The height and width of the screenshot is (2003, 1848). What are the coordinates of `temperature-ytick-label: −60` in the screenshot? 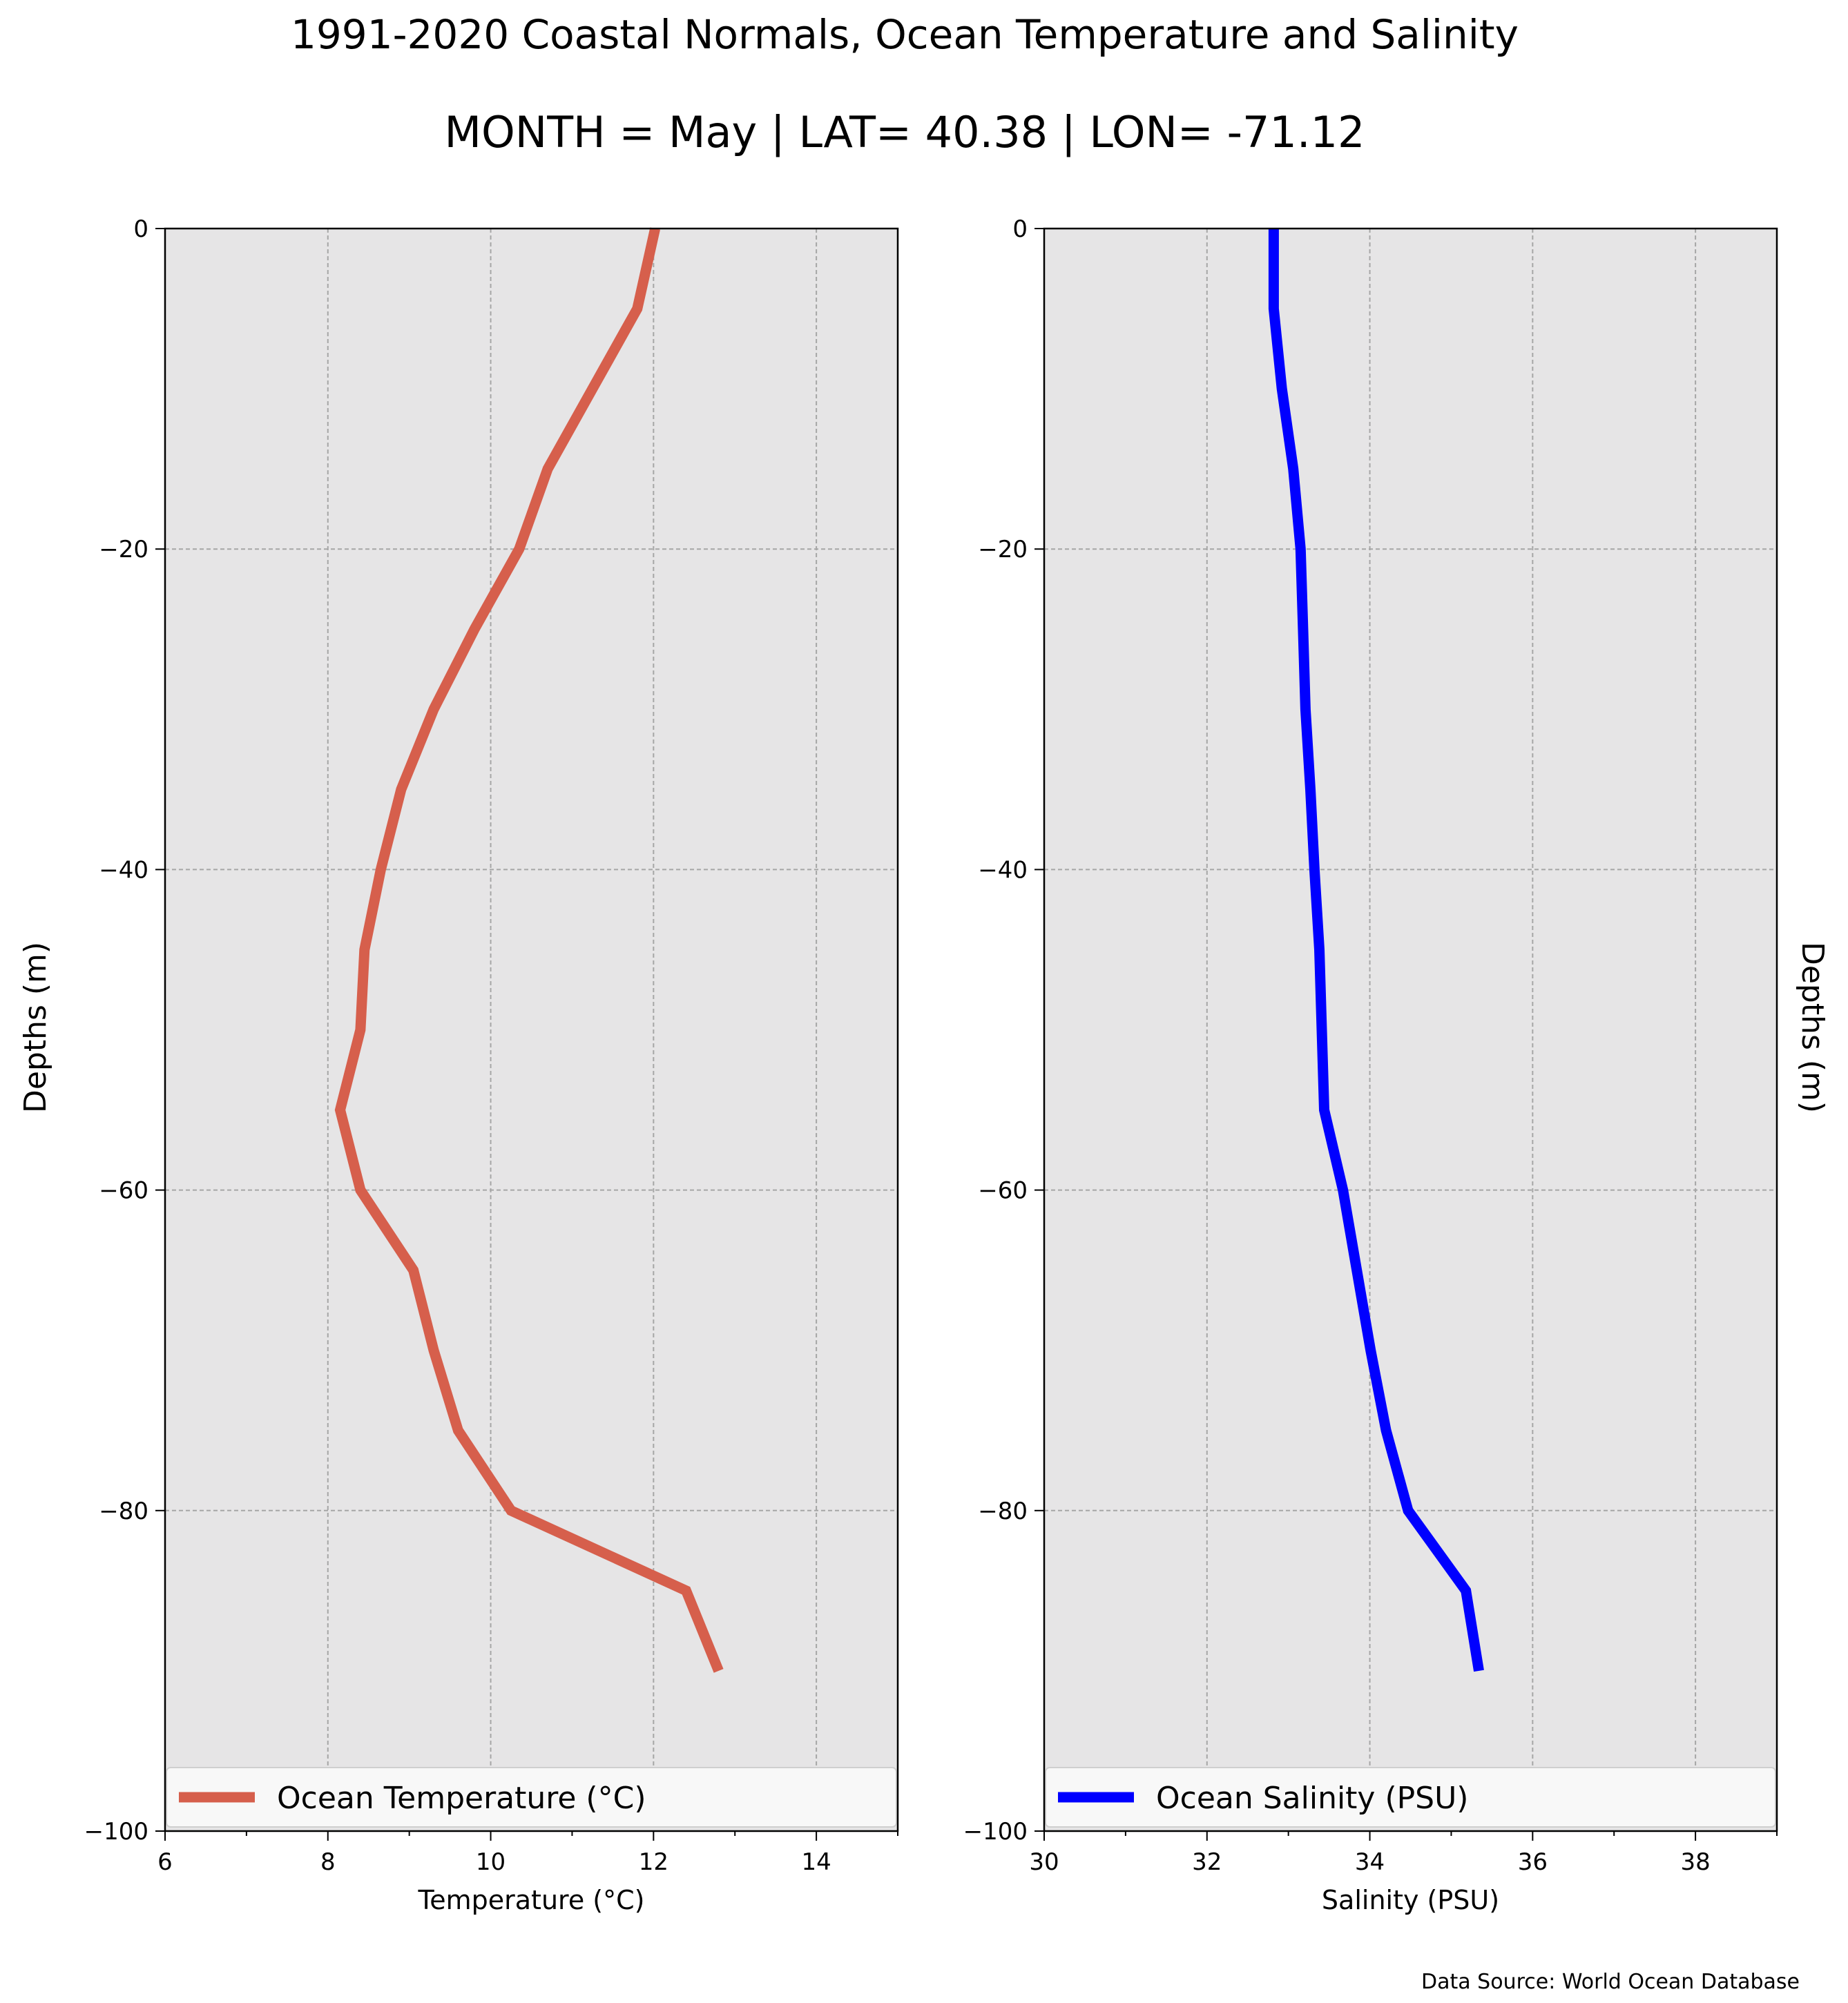 It's located at (123, 1191).